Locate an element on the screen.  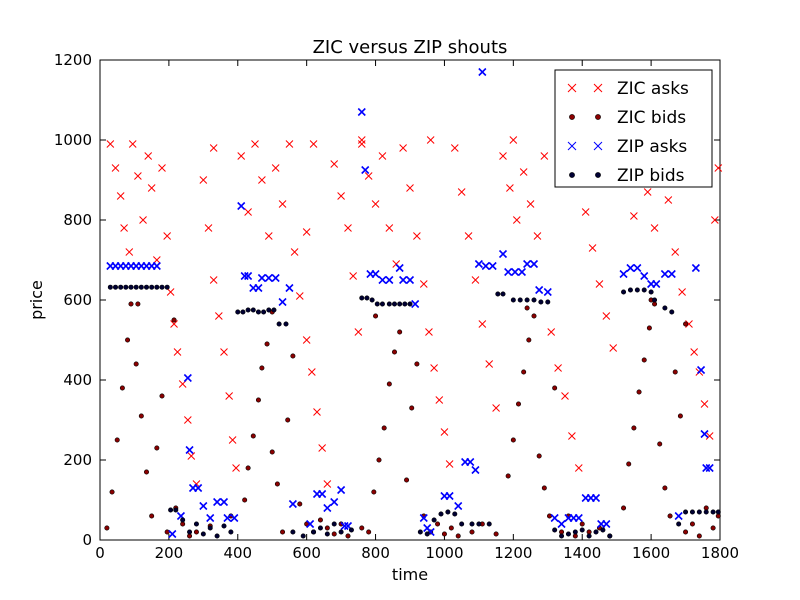
x-tick-label: 0 is located at coordinates (100, 553).